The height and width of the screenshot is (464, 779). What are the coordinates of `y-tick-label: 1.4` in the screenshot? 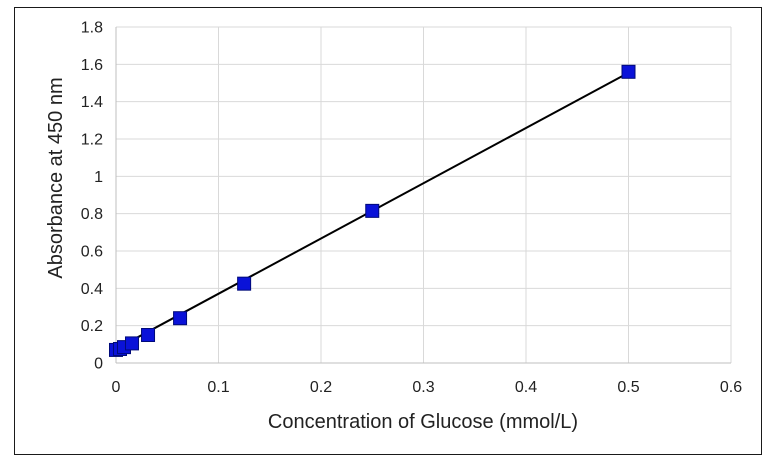 It's located at (92, 102).